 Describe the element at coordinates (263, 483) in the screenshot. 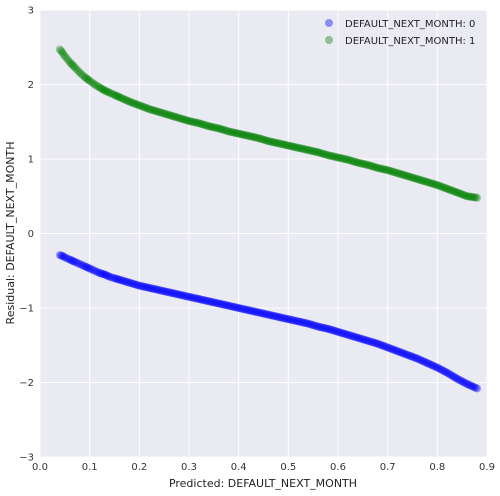

I see `x-axis-label: Predicted: DEFAULT_NEXT_MONTH` at that location.